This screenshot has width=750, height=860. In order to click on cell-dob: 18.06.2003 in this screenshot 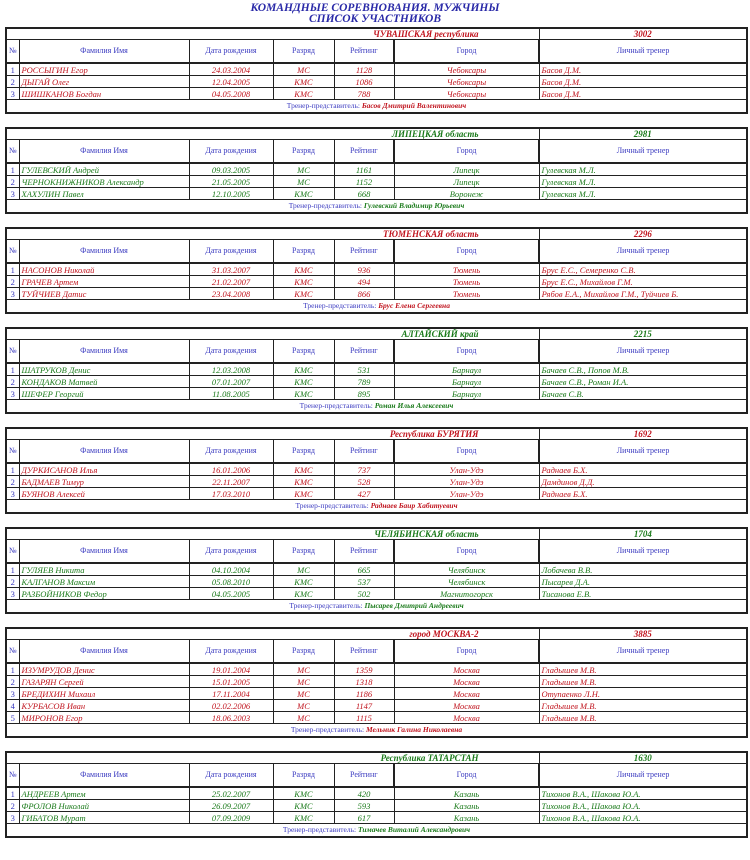, I will do `click(231, 717)`.